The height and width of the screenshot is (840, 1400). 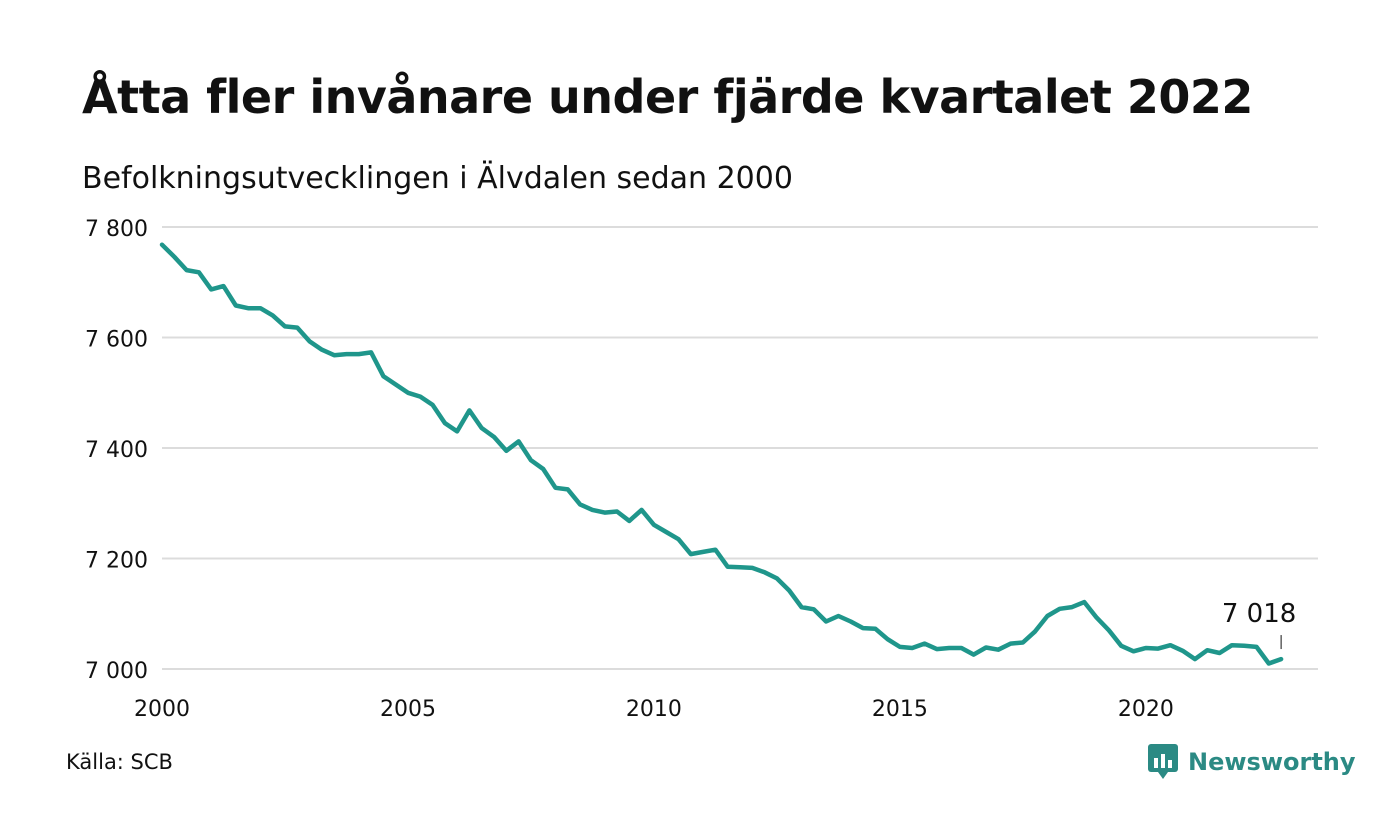 I want to click on x-tick-label: 2010, so click(x=654, y=709).